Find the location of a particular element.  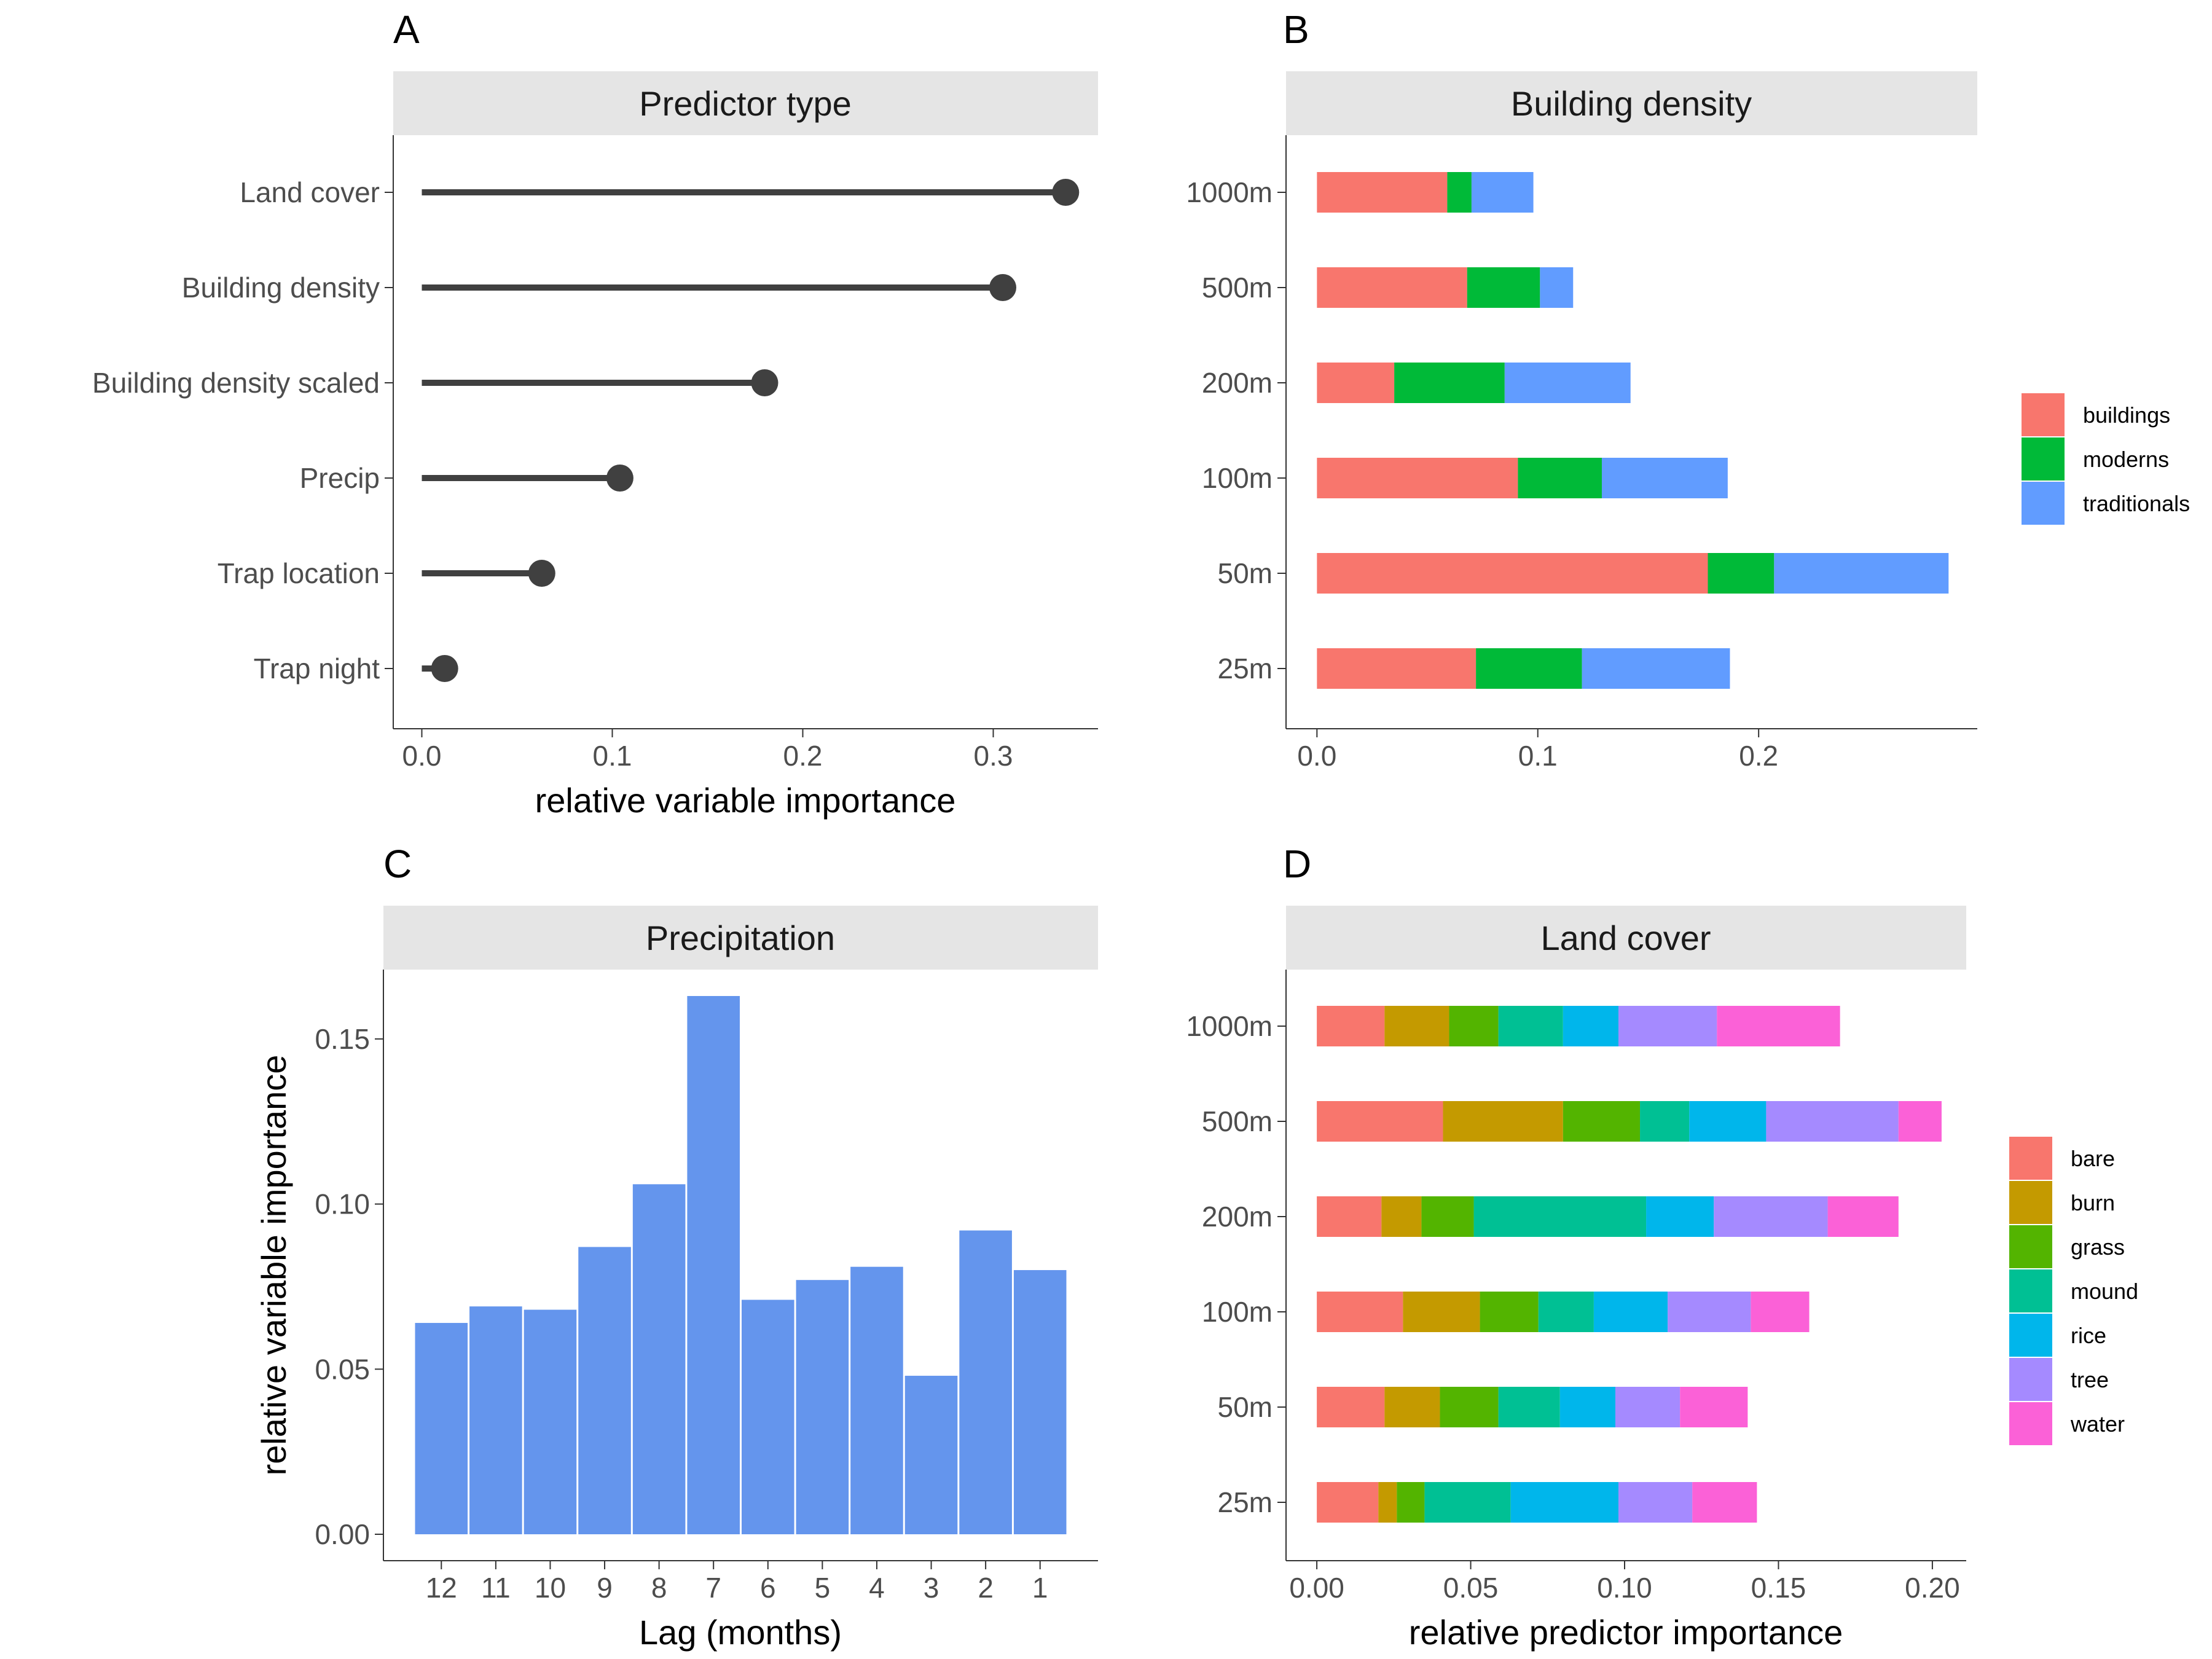

y-tick-label: Precip is located at coordinates (340, 478).